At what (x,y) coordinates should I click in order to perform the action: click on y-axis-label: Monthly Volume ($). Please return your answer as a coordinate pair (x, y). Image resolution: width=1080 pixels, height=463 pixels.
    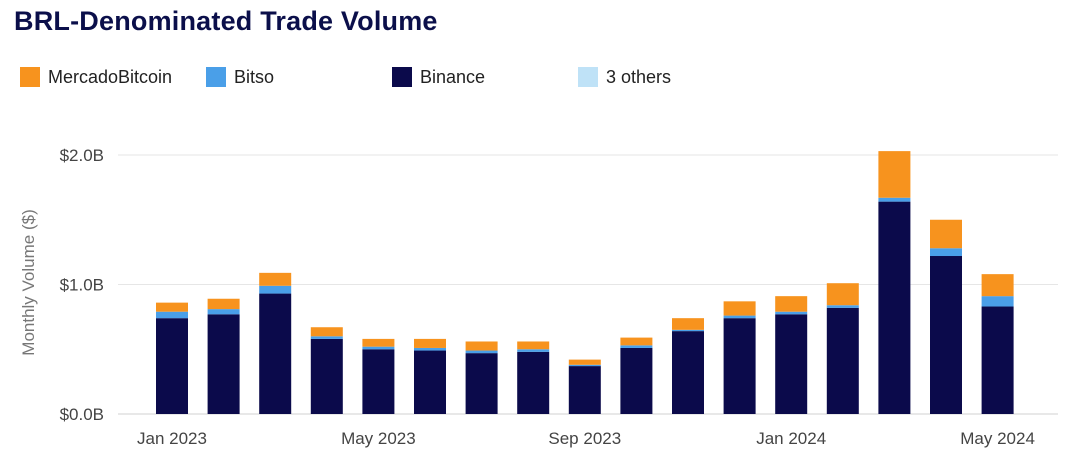
    Looking at the image, I should click on (28, 282).